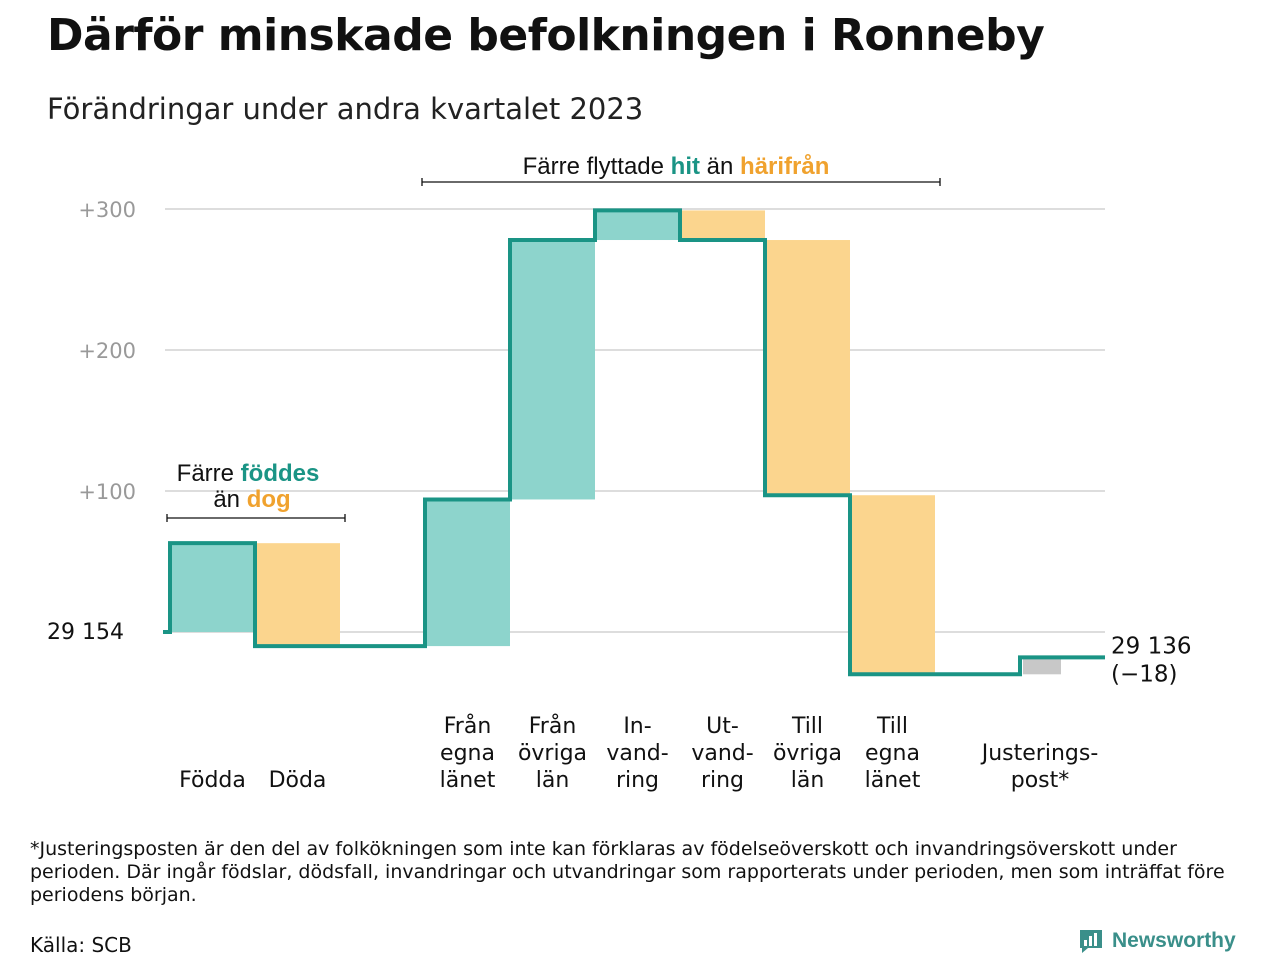 The height and width of the screenshot is (960, 1280). I want to click on y-tick-label: +200, so click(107, 351).